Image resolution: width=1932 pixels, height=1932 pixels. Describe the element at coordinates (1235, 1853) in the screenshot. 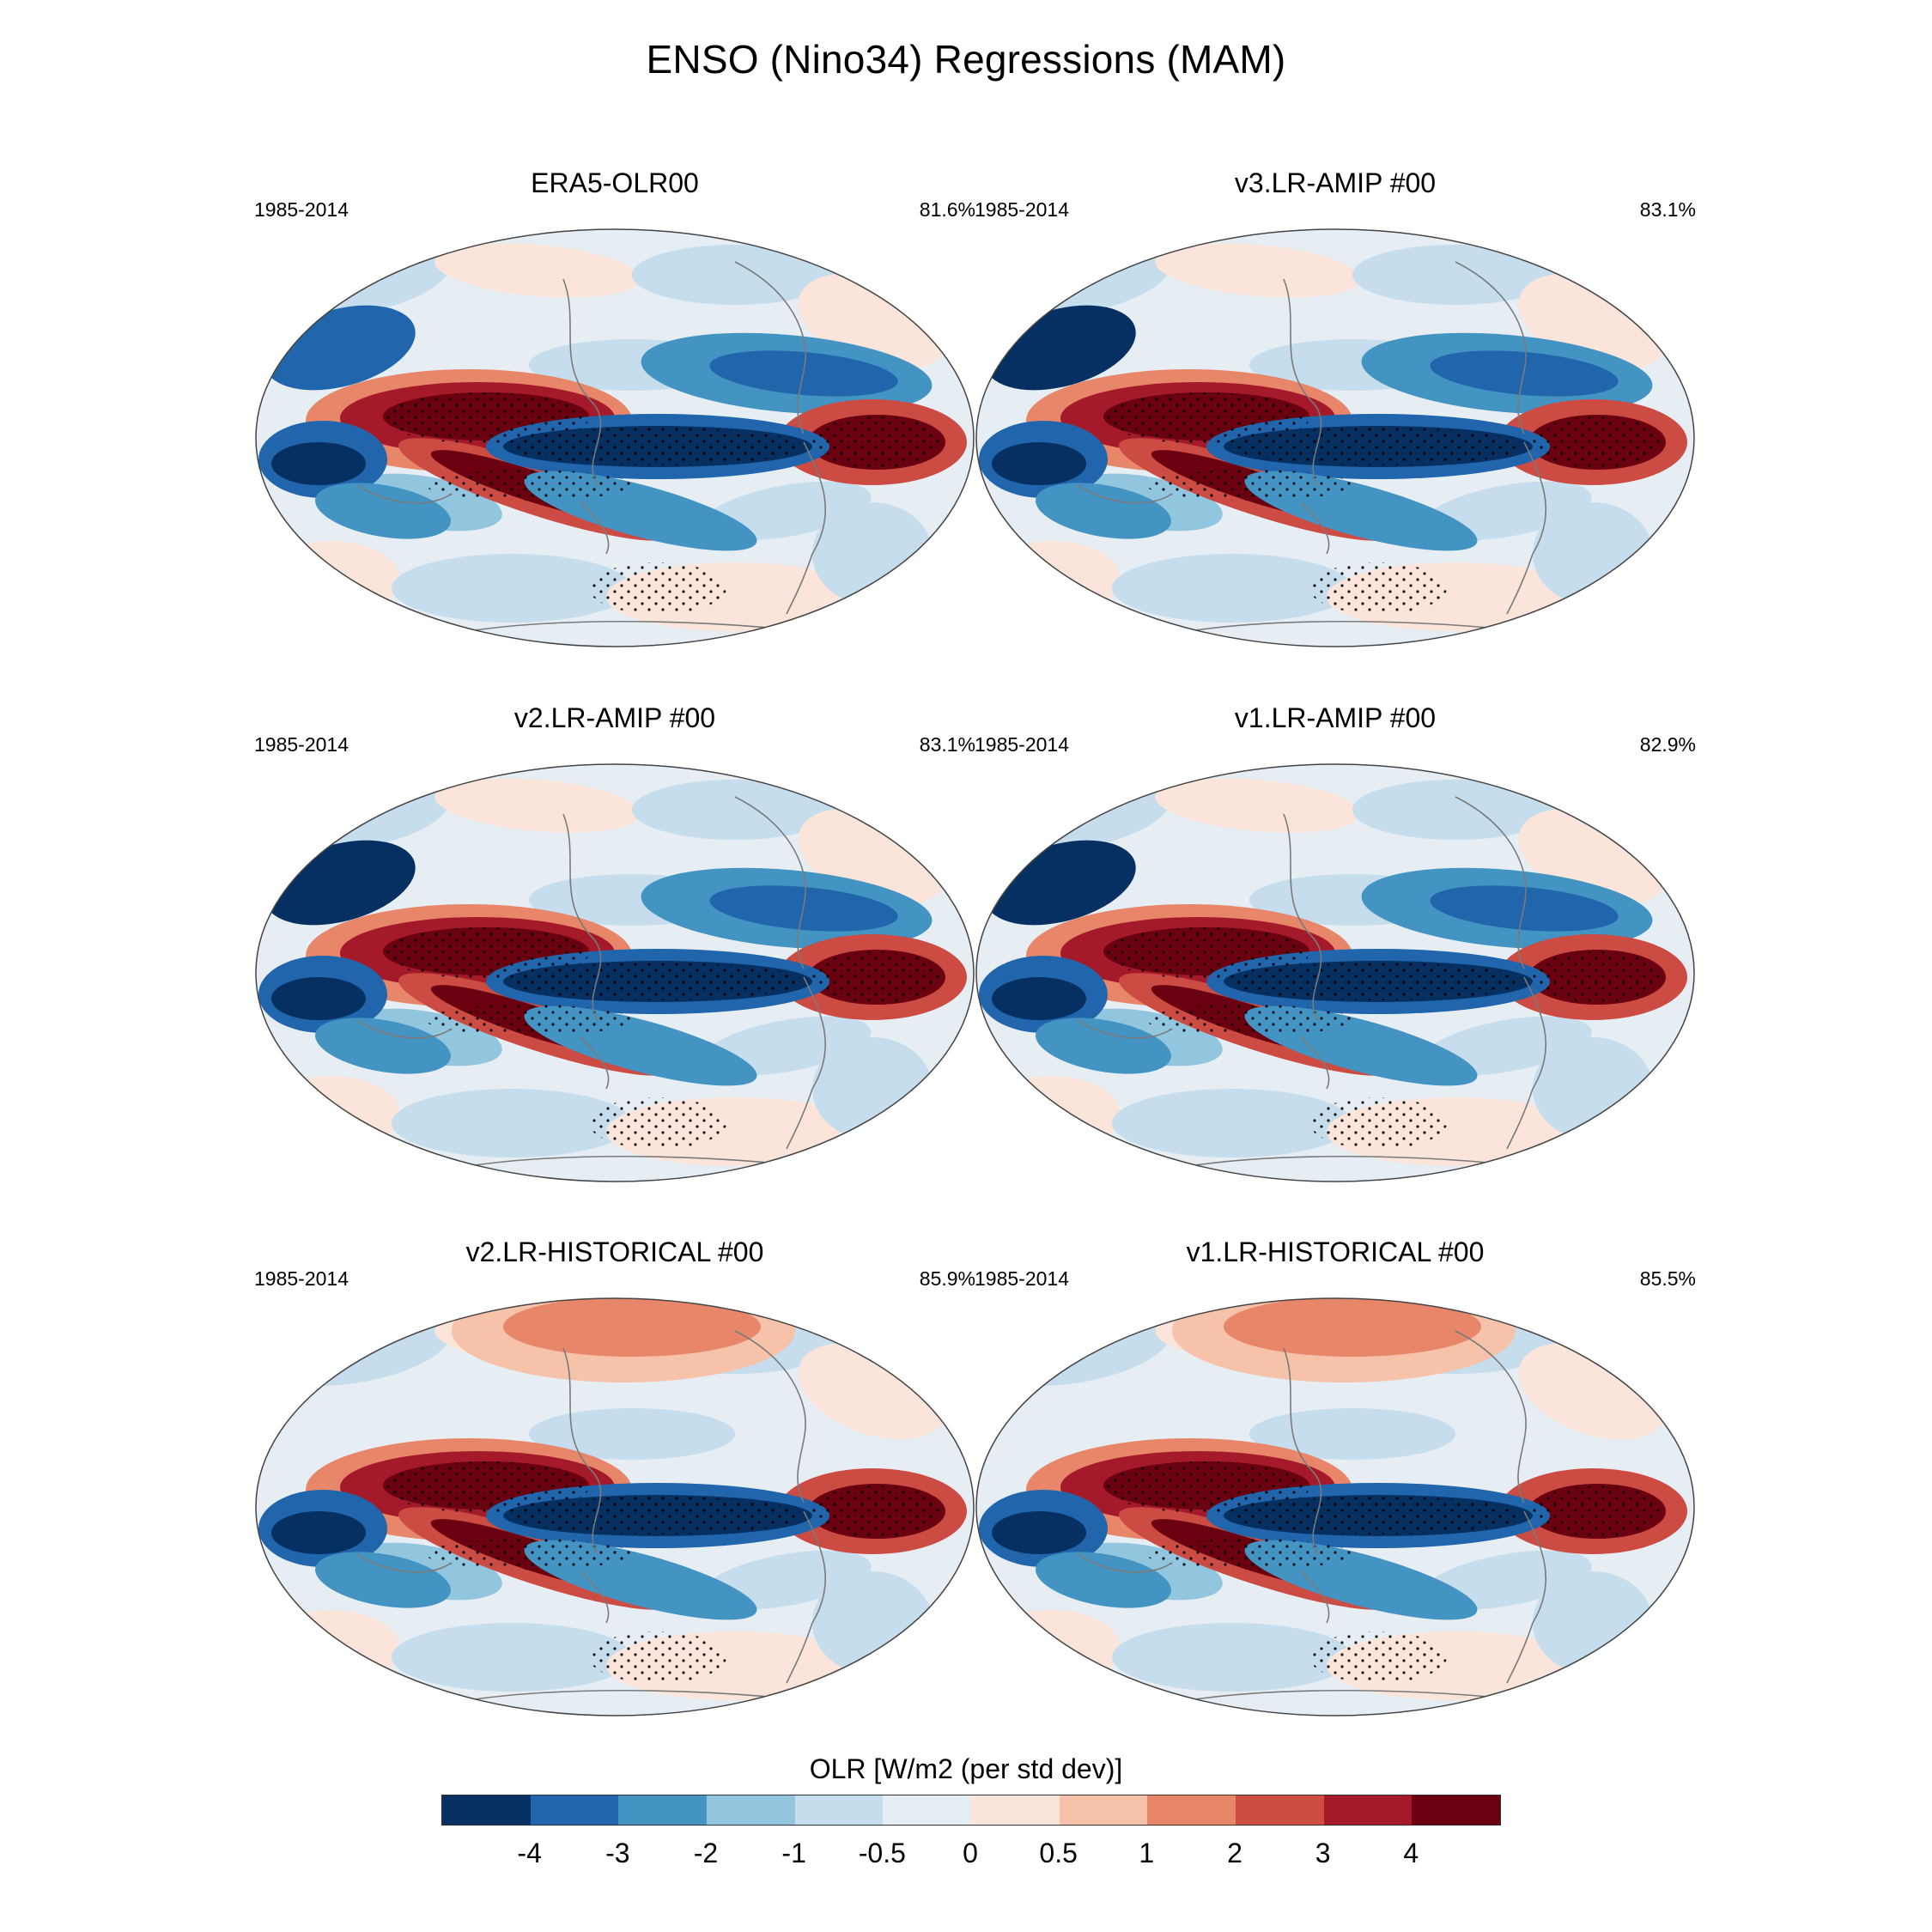

I see `colorbar-tick-label: 2` at that location.